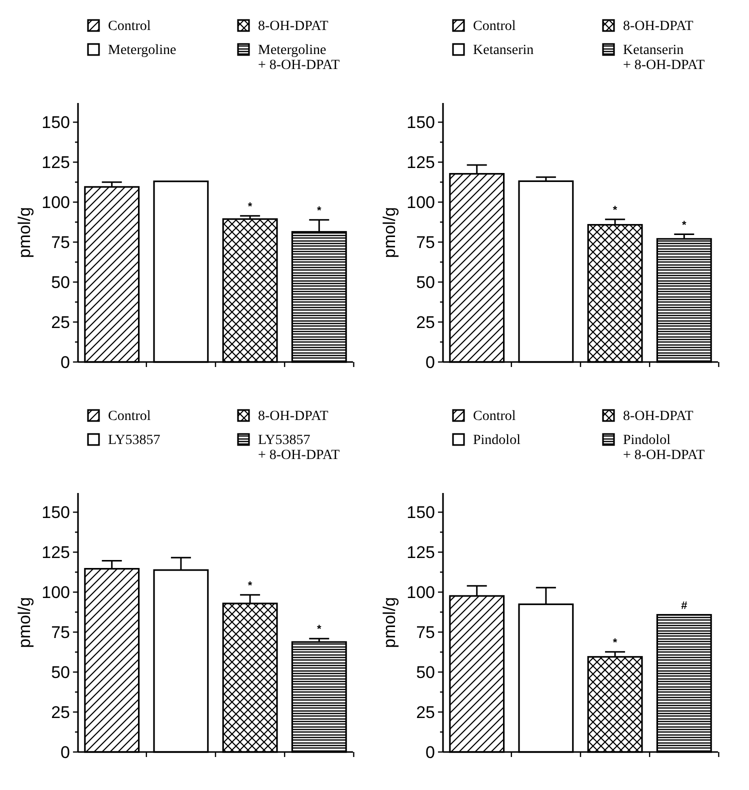 This screenshot has height=790, width=749. I want to click on legend-label: Ketanserin + 8-OH-DPAT, so click(664, 58).